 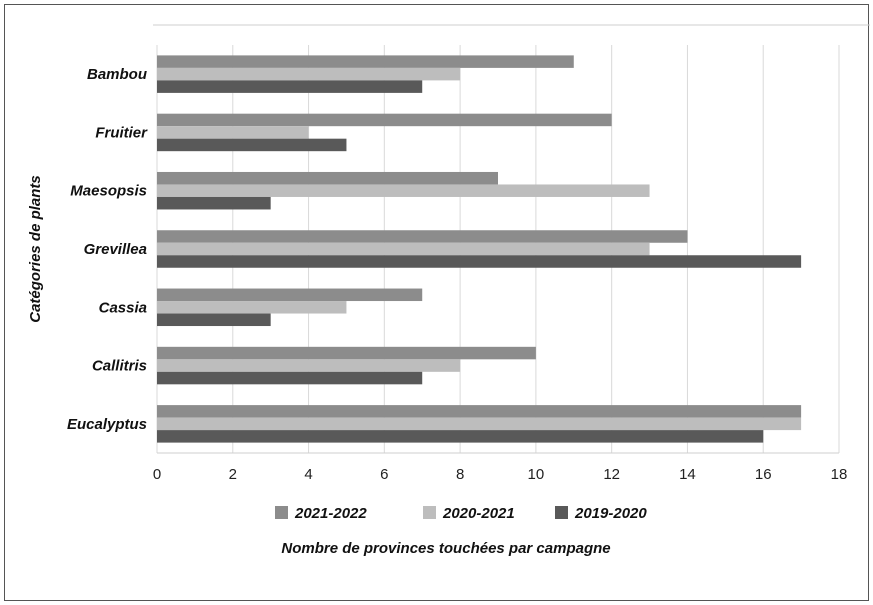 What do you see at coordinates (384, 120) in the screenshot?
I see `bar-fruitier-2021-2022` at bounding box center [384, 120].